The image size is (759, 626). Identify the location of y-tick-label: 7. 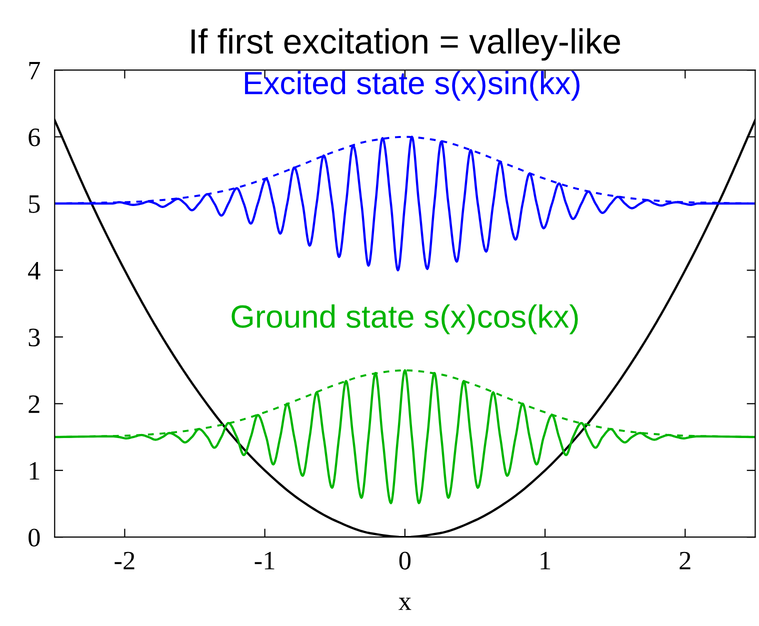
(34, 71).